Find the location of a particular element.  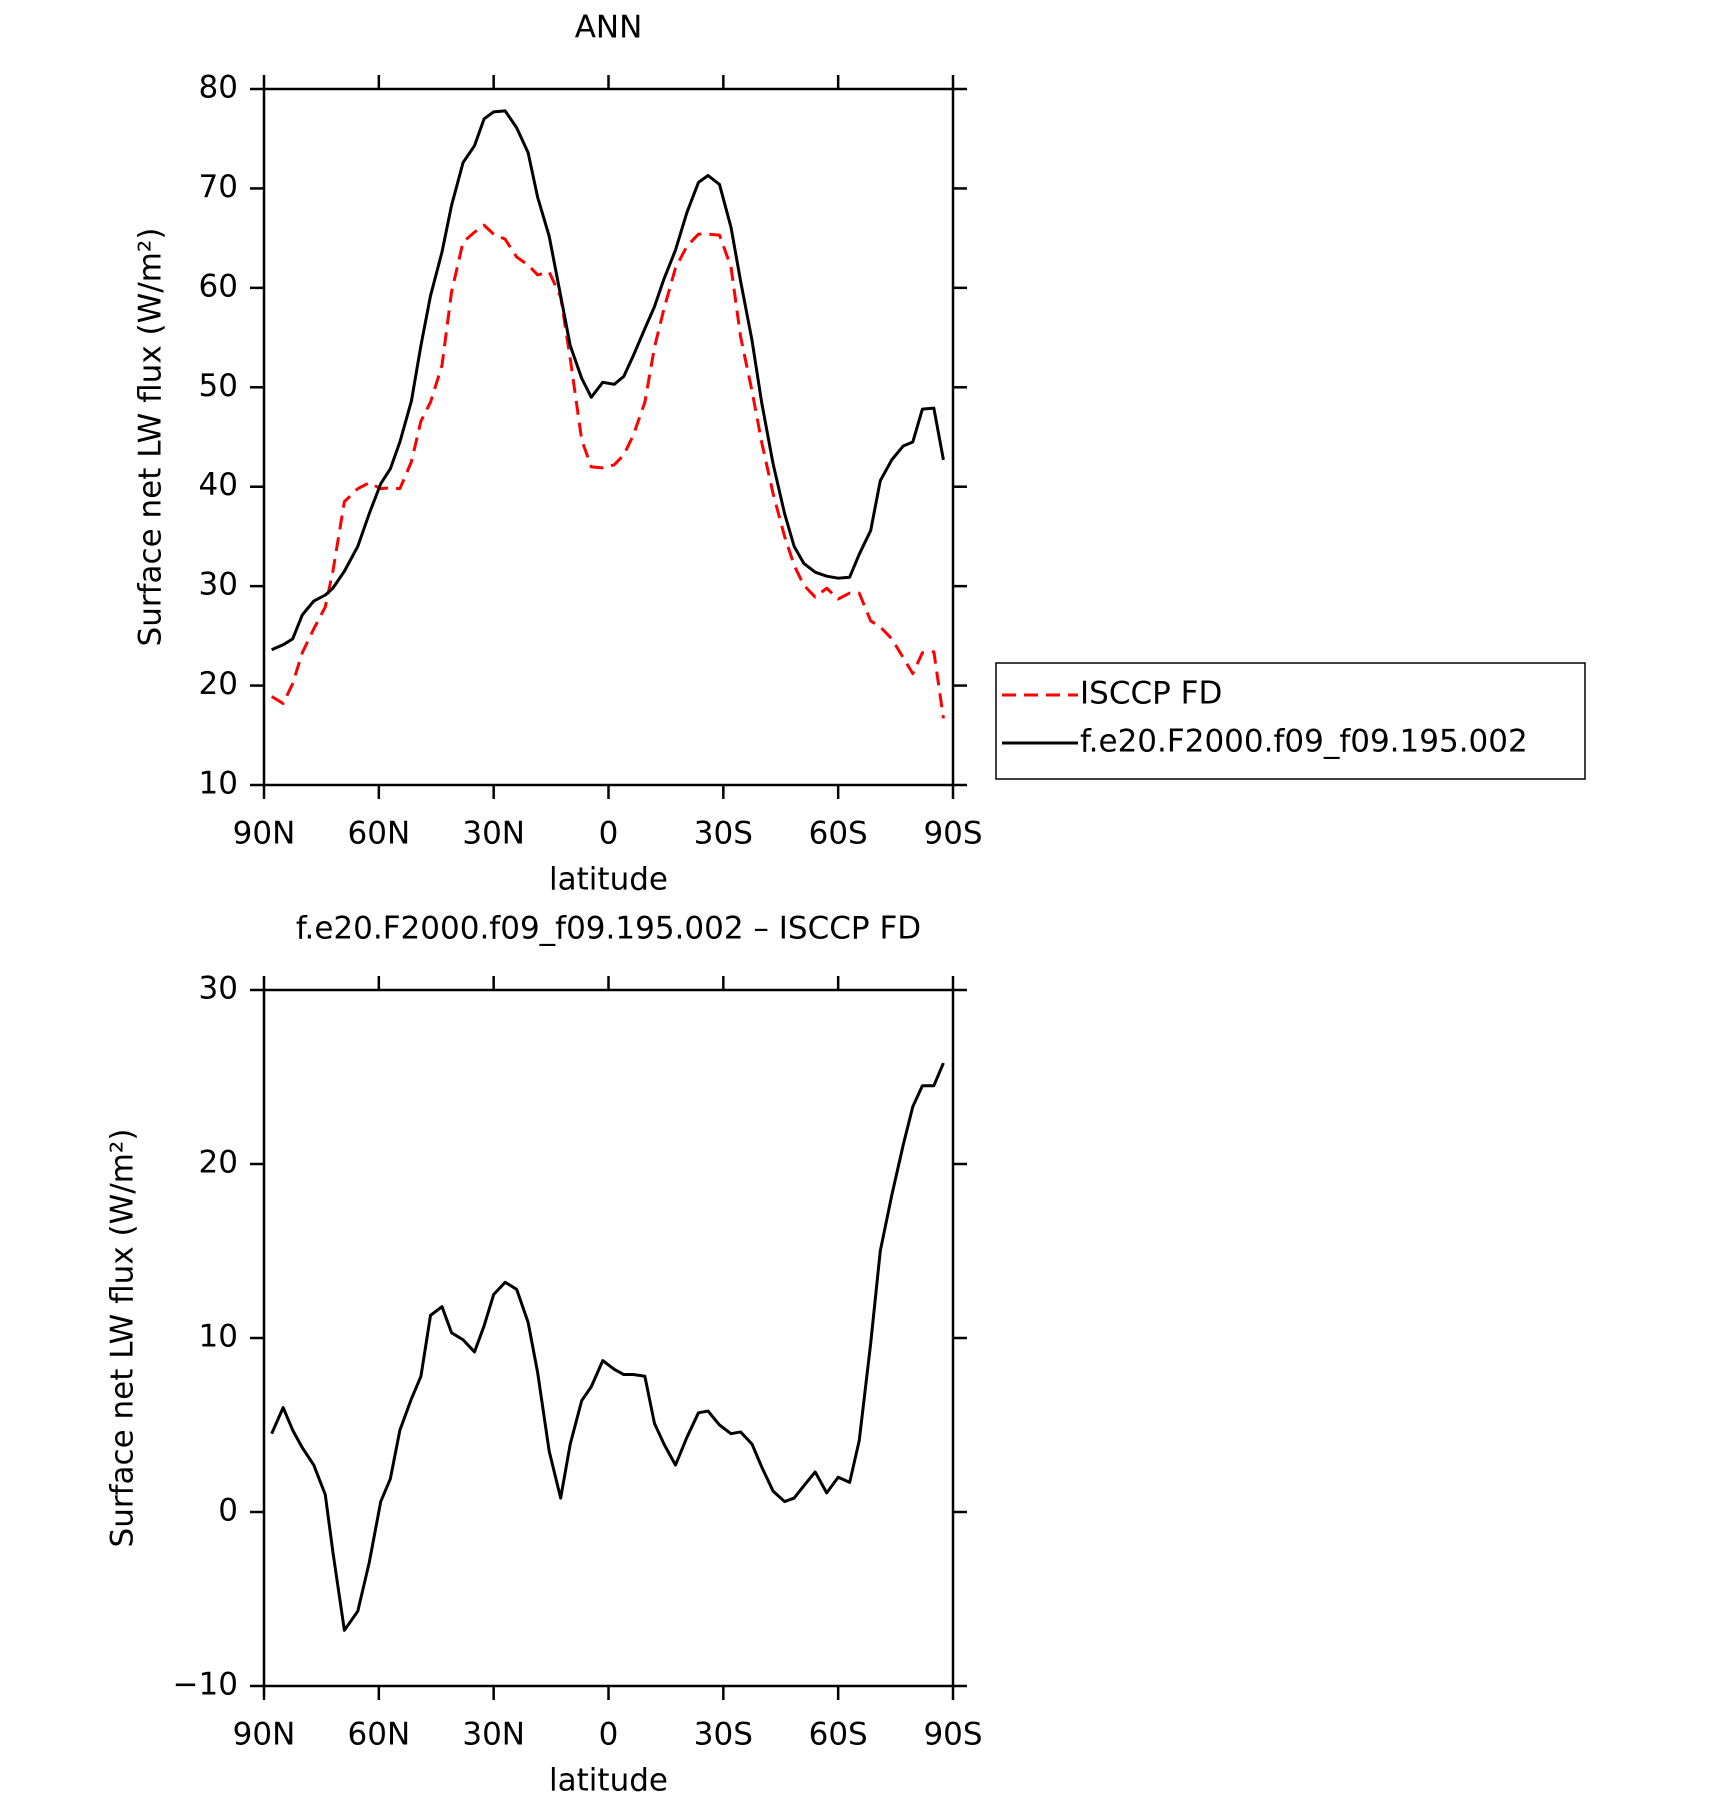

y-tick-label: −10 is located at coordinates (205, 1685).